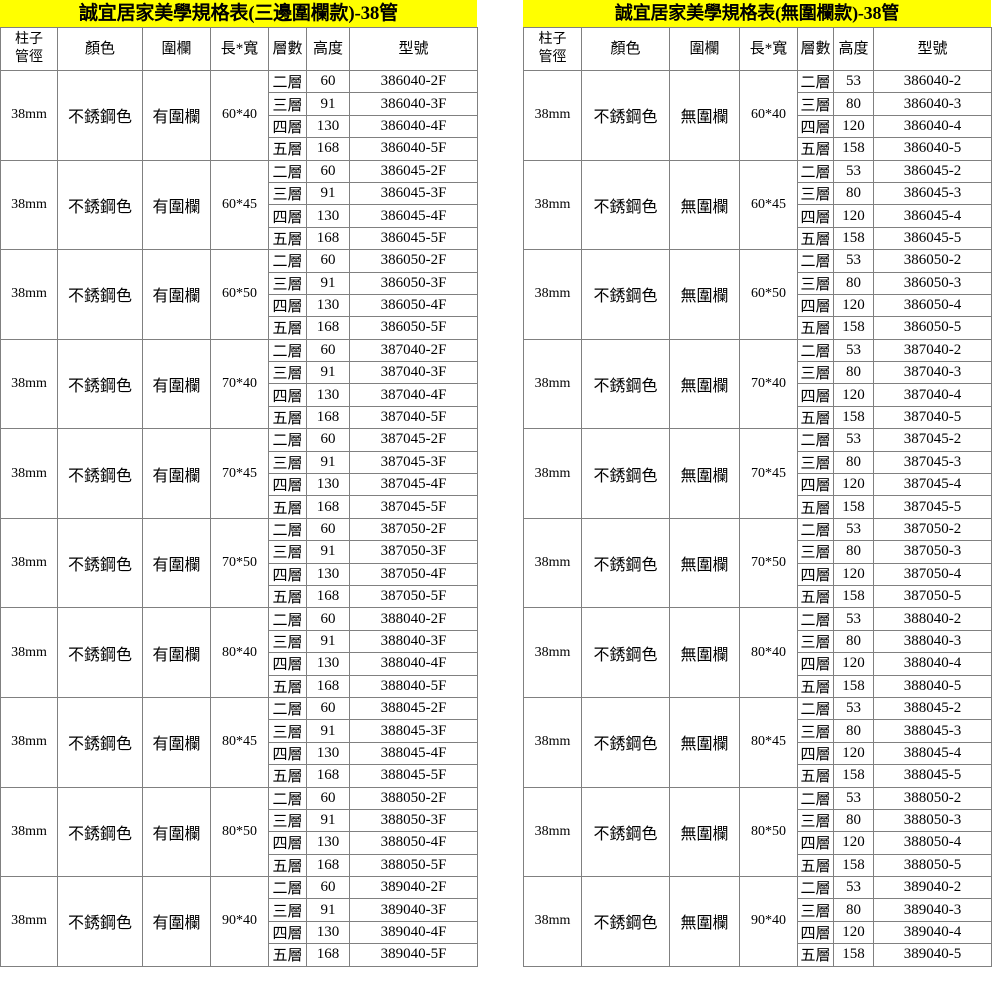 Image resolution: width=1000 pixels, height=995 pixels. I want to click on table-row: 四層 120 389040-4, so click(758, 932).